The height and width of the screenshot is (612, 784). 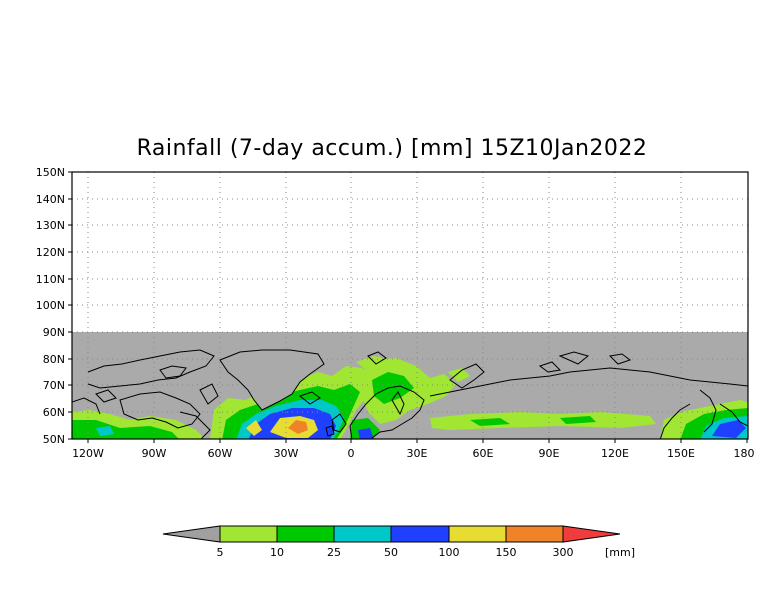 I want to click on lon-label: 120W, so click(x=88, y=453).